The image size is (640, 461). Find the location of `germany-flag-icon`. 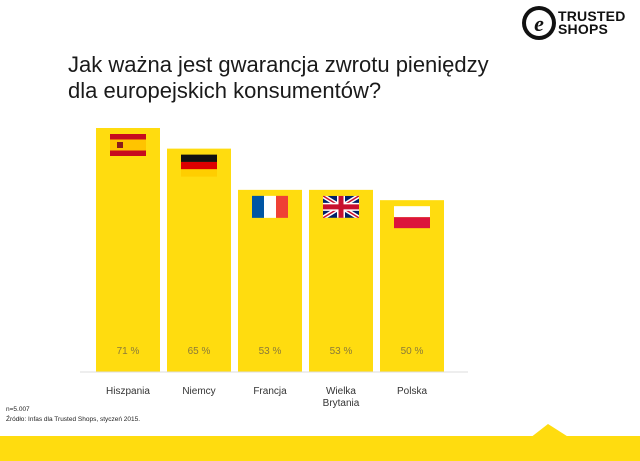

germany-flag-icon is located at coordinates (199, 165).